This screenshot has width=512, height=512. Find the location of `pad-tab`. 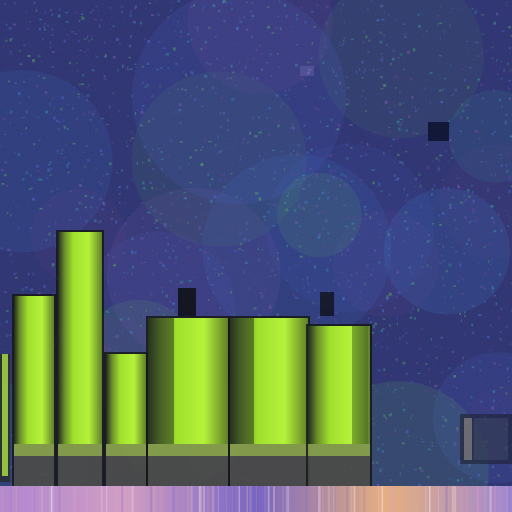

pad-tab is located at coordinates (187, 302).